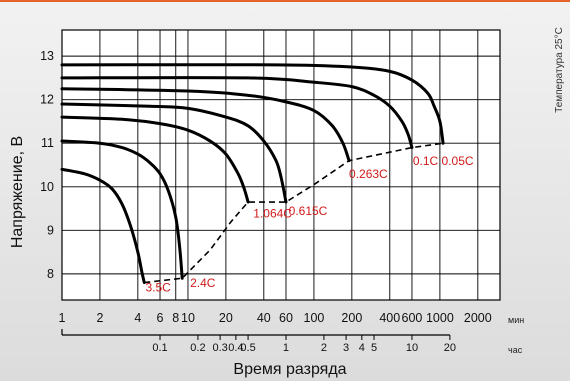 The width and height of the screenshot is (570, 381). Describe the element at coordinates (478, 318) in the screenshot. I see `x-tick-label-minutes: 2000` at that location.